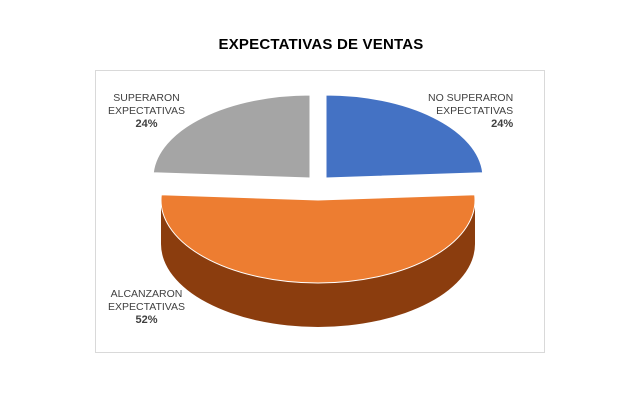 This screenshot has height=417, width=642. Describe the element at coordinates (321, 44) in the screenshot. I see `chart-title: EXPECTATIVAS DE VENTAS` at that location.